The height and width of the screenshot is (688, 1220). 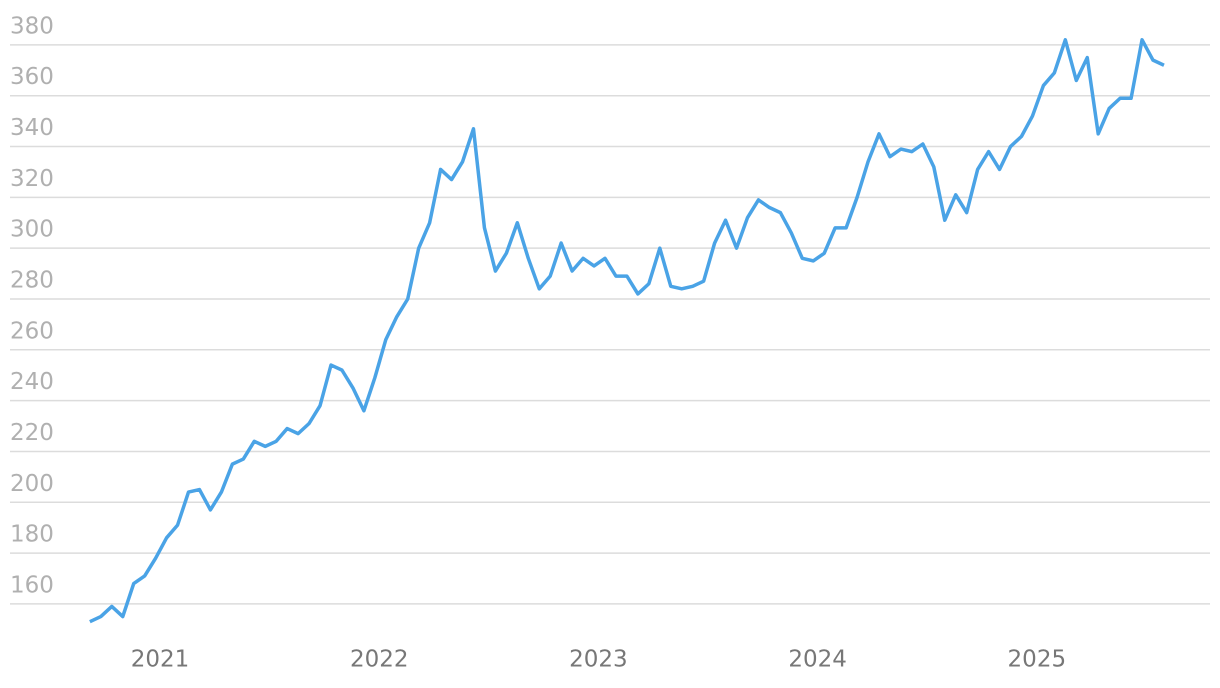 I want to click on y-tick-label: 180, so click(x=32, y=535).